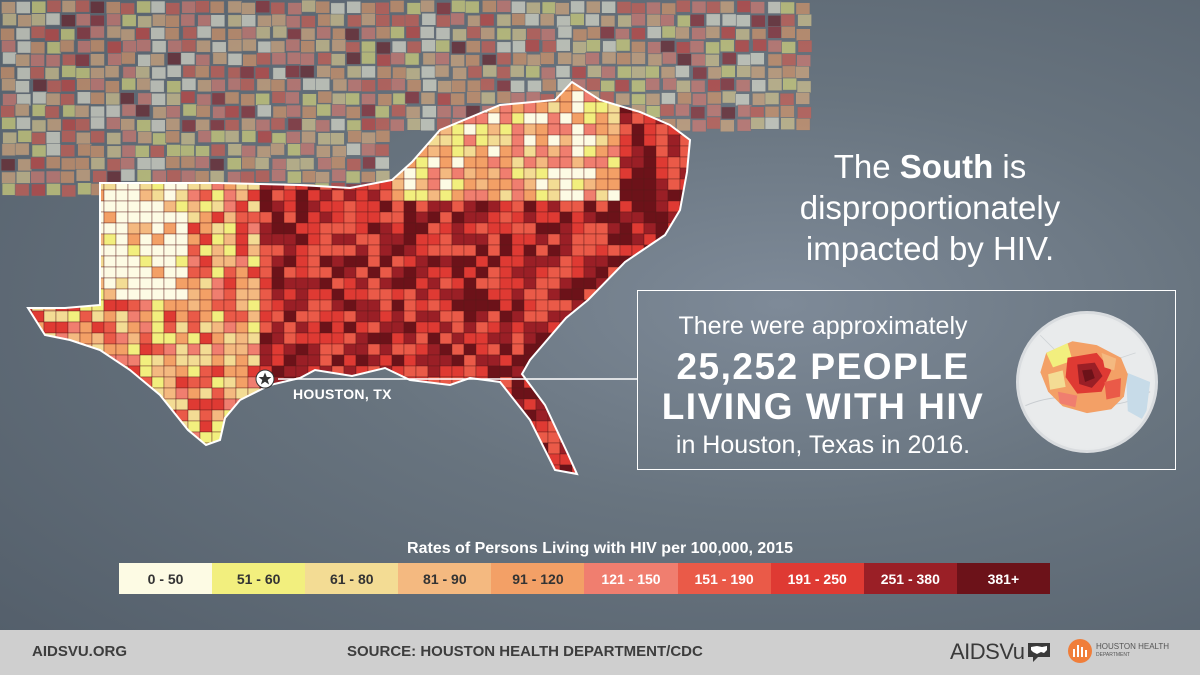  What do you see at coordinates (1001, 652) in the screenshot?
I see `aidsvu-logo: AIDSVu` at bounding box center [1001, 652].